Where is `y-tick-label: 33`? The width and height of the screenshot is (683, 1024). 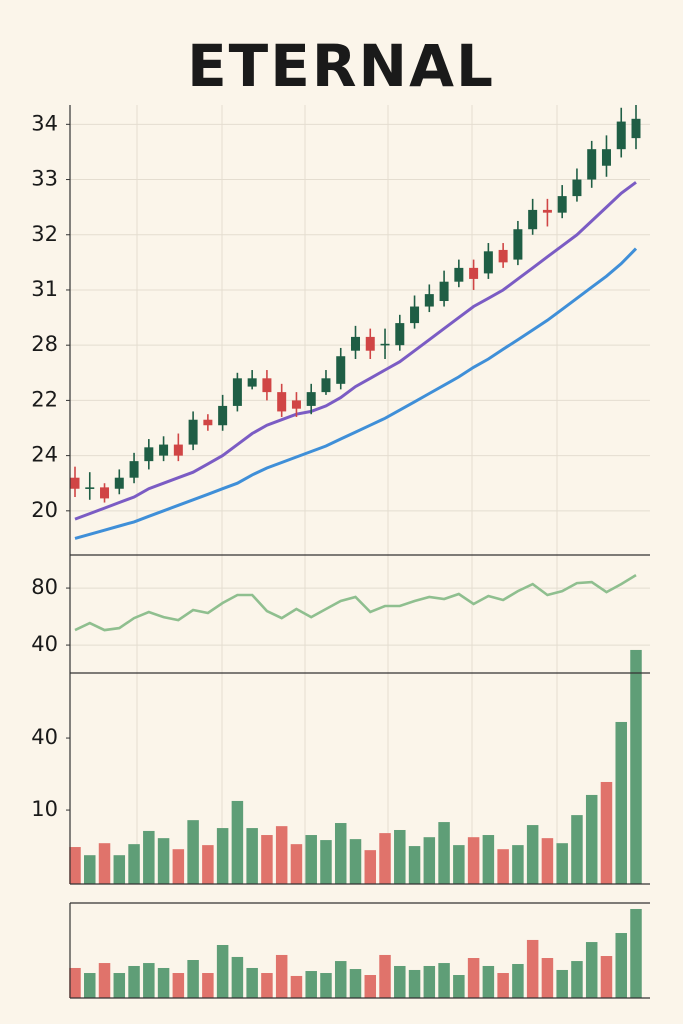
y-tick-label: 33 is located at coordinates (44, 179).